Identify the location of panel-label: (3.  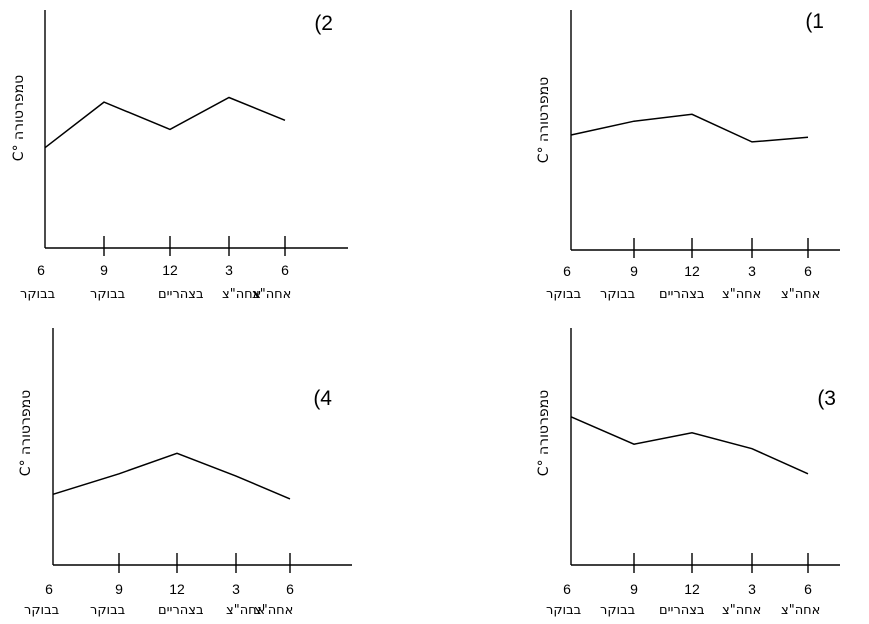
(826, 398).